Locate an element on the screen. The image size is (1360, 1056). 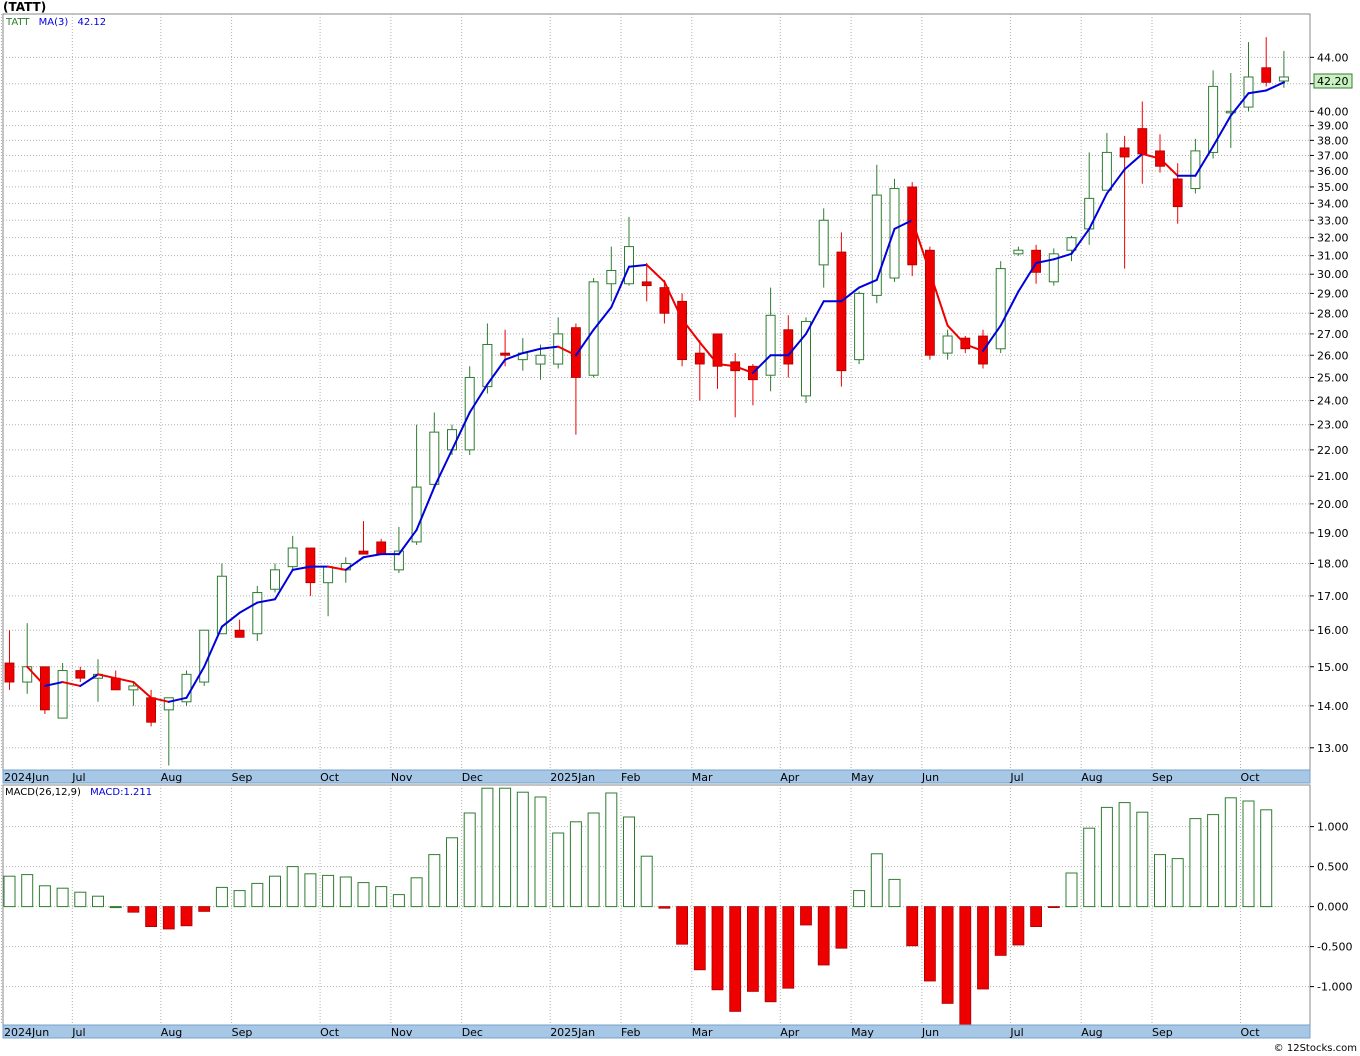
last-price-badge is located at coordinates (1333, 81).